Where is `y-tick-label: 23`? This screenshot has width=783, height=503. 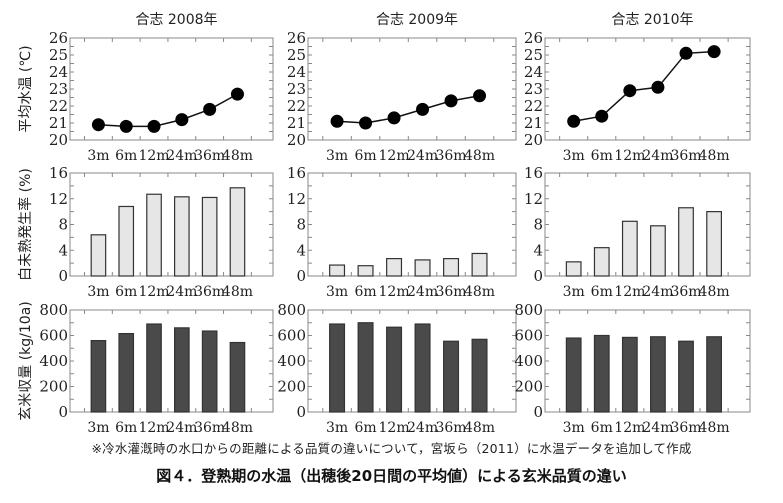 y-tick-label: 23 is located at coordinates (533, 89).